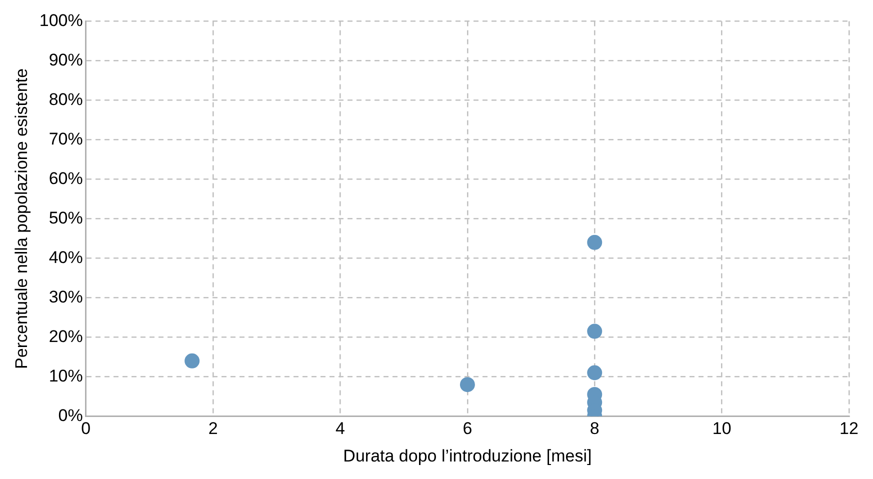 The image size is (873, 479). I want to click on x-tick-label: 6, so click(467, 428).